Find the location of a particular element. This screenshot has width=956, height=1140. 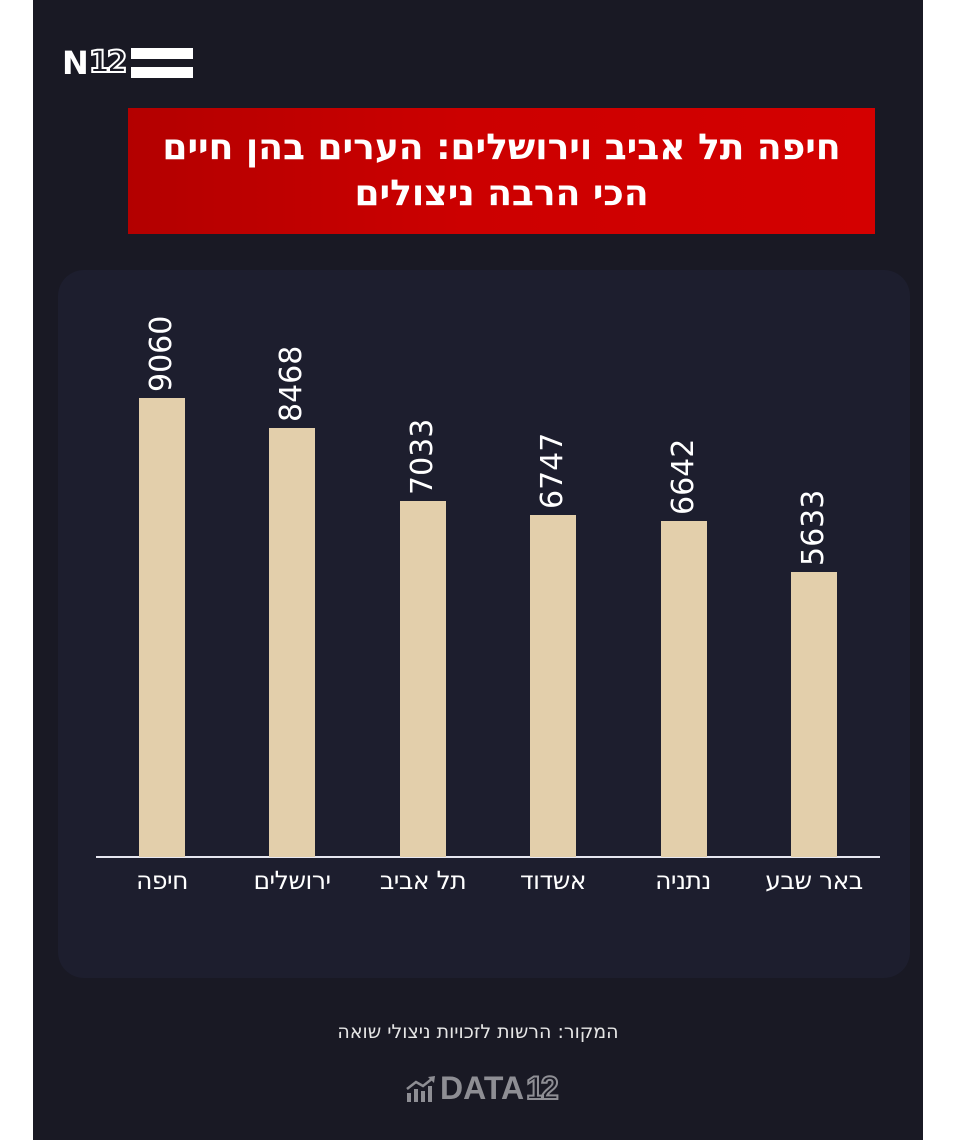

category-label-haifa: חיפה is located at coordinates (162, 880).